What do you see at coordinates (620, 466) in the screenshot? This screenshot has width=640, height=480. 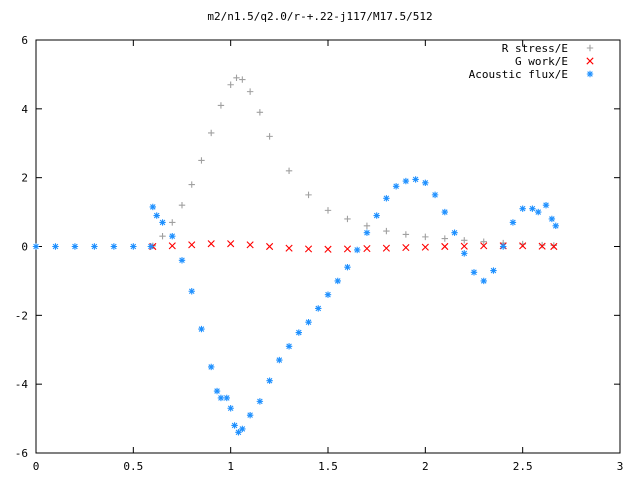 I see `x-tick-label: 3` at bounding box center [620, 466].